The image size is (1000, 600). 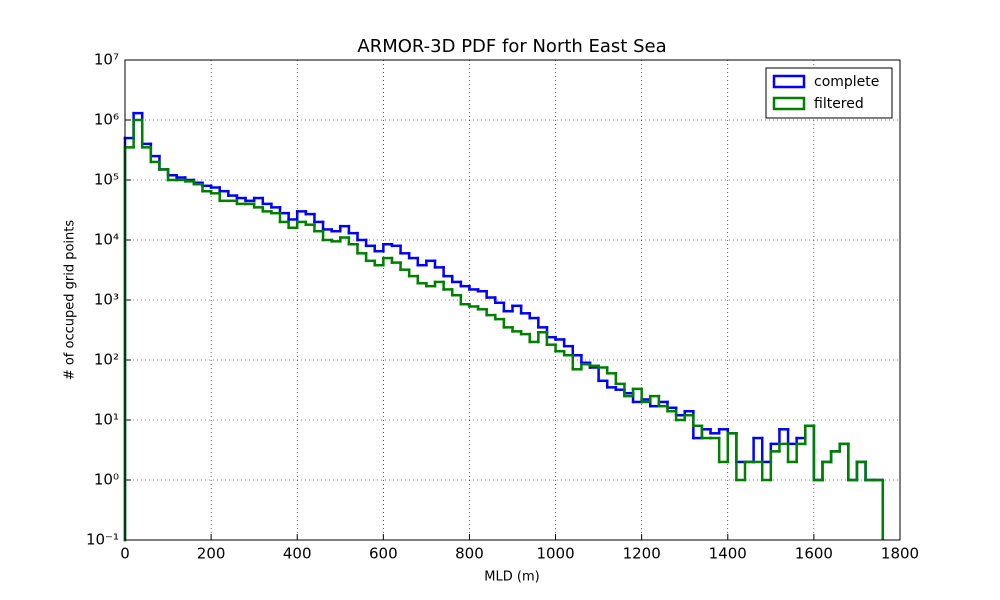 I want to click on y-tick-label: 10⁻¹, so click(x=102, y=540).